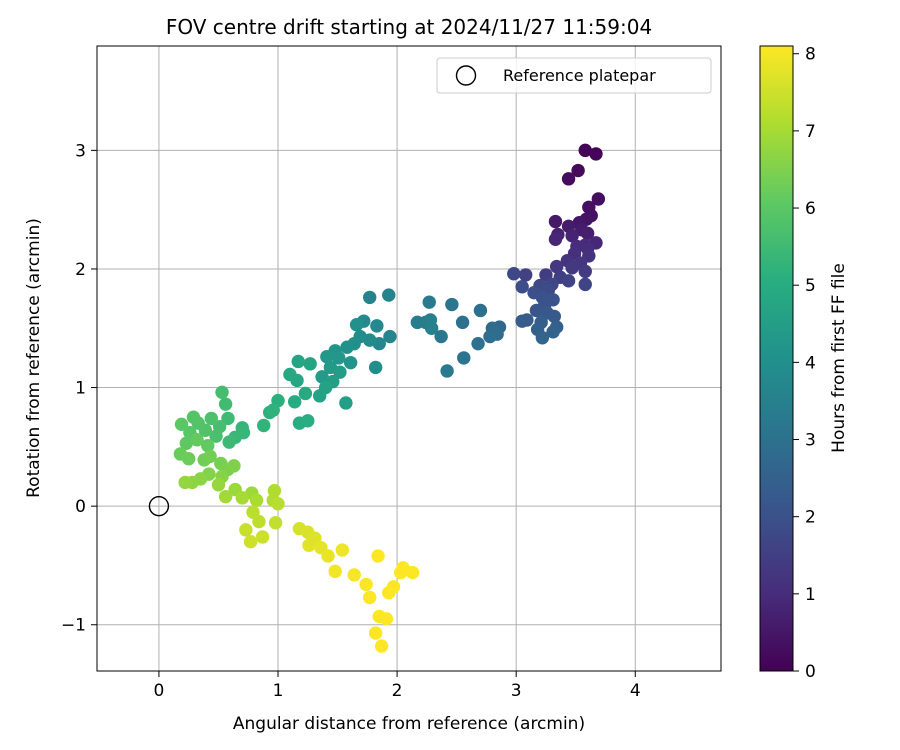  What do you see at coordinates (810, 209) in the screenshot?
I see `colorbar-tick-label: 6` at bounding box center [810, 209].